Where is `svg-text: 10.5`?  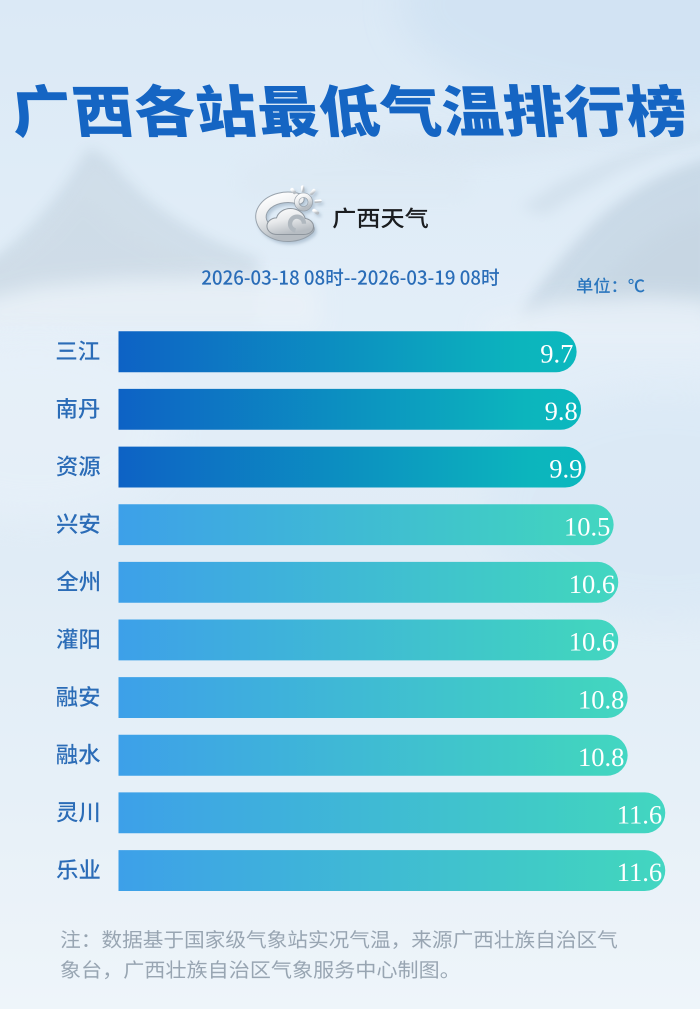
svg-text: 10.5 is located at coordinates (587, 526).